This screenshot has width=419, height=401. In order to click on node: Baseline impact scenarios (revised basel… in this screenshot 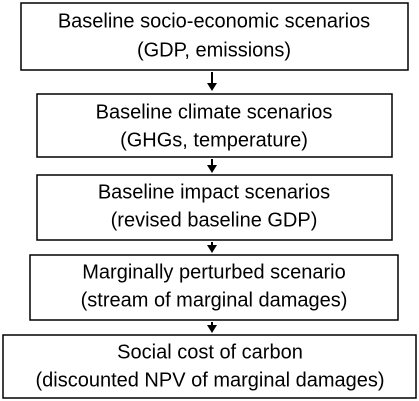, I will do `click(214, 207)`.